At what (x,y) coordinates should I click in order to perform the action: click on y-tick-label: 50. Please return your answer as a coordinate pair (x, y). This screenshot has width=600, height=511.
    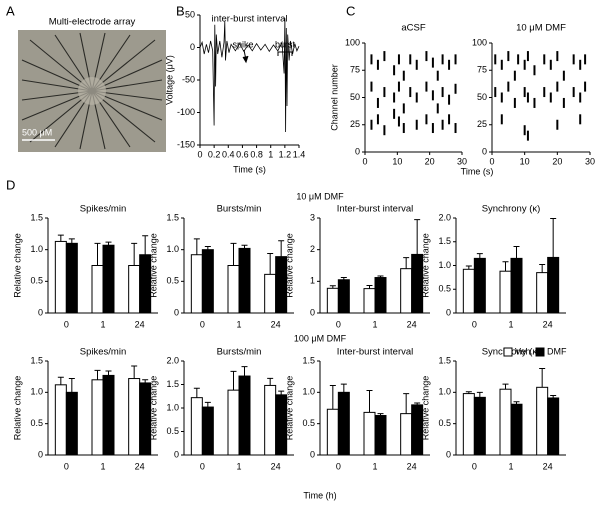
    Looking at the image, I should click on (190, 14).